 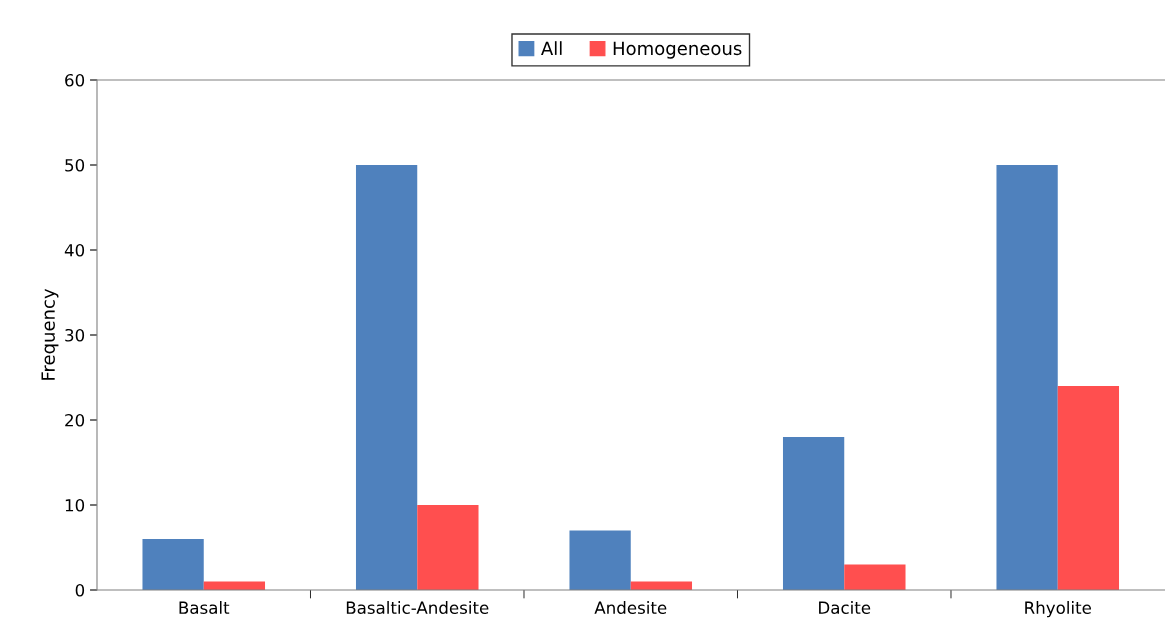 What do you see at coordinates (630, 608) in the screenshot?
I see `x-tick-label: Andesite` at bounding box center [630, 608].